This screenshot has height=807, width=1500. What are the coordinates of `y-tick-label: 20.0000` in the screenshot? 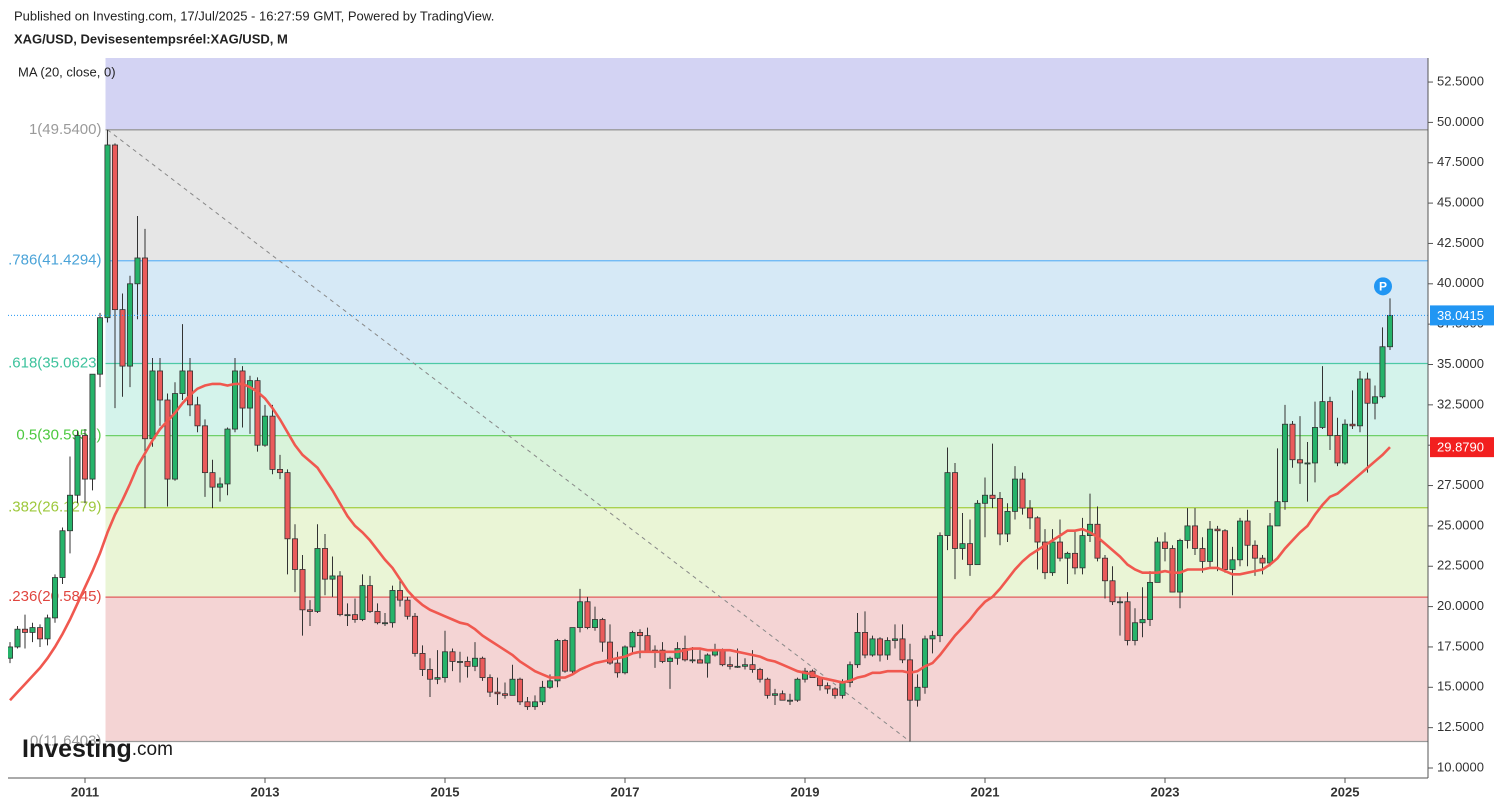 It's located at (1460, 605).